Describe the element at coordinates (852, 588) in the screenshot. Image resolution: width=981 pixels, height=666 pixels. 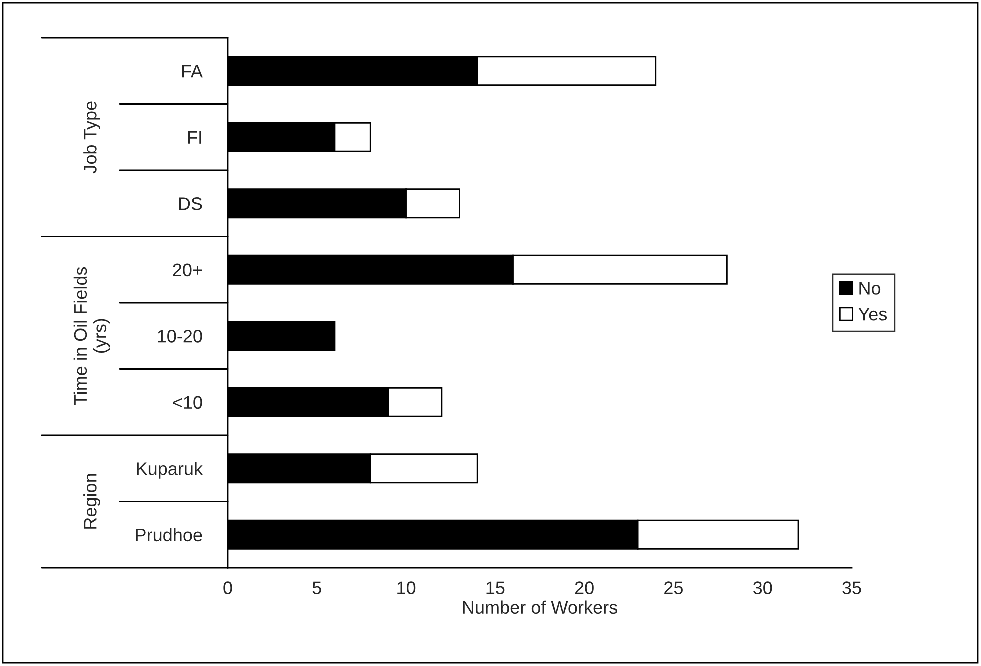
I see `x-tick-label: 35` at that location.